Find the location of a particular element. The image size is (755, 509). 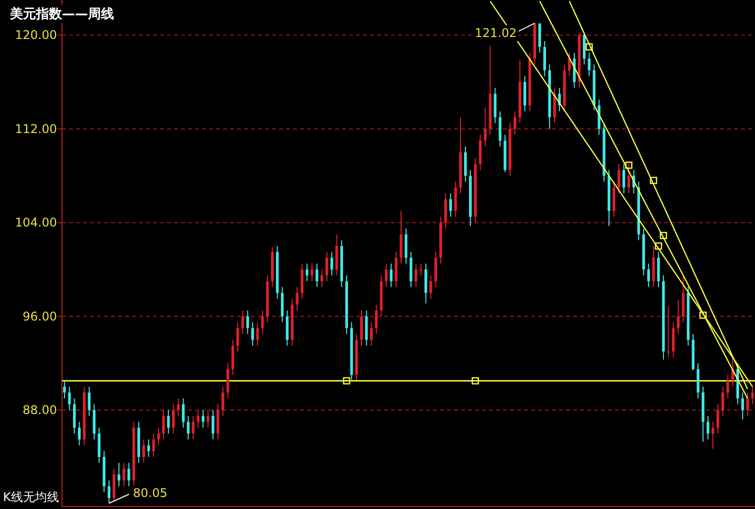

y-tick-label: 88.00 is located at coordinates (39, 410).